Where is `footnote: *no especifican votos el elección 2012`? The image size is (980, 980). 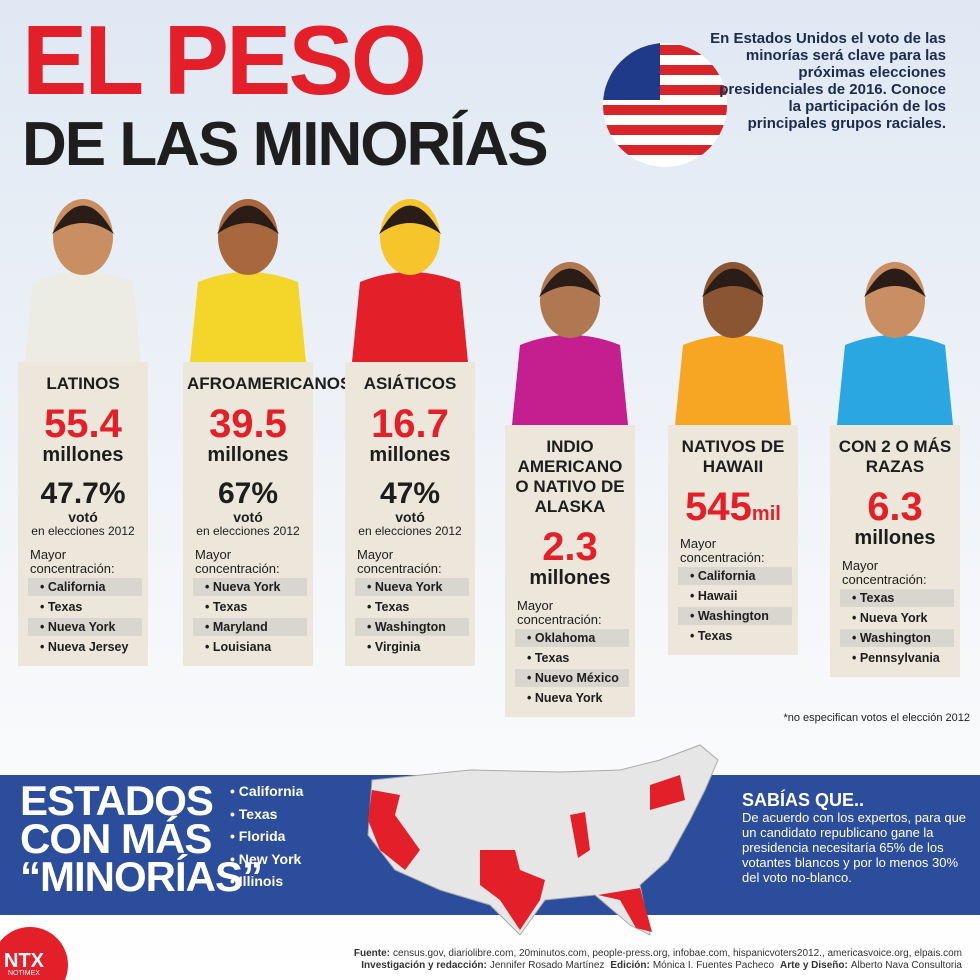 footnote: *no especifican votos el elección 2012 is located at coordinates (876, 718).